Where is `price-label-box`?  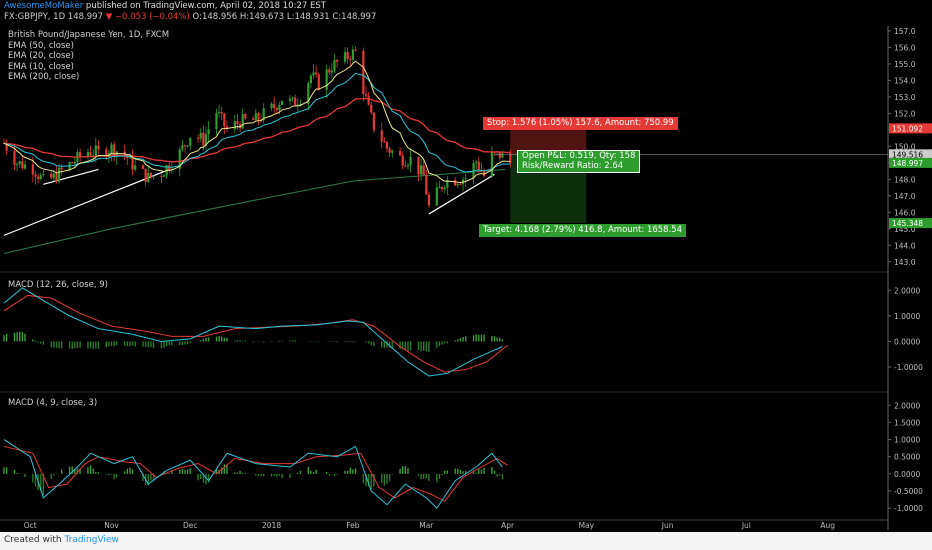 price-label-box is located at coordinates (910, 128).